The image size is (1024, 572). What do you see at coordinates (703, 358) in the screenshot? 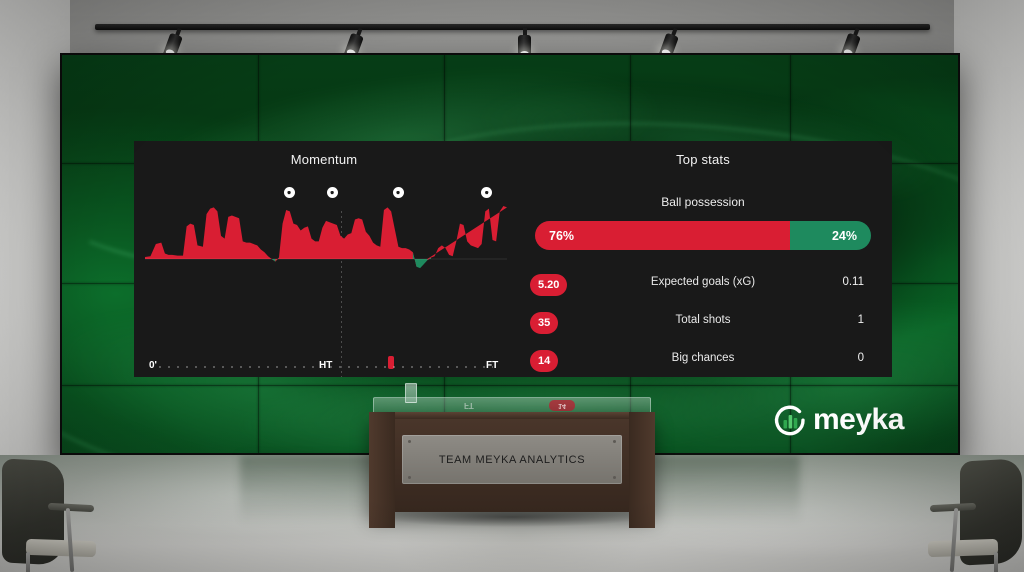
I see `stat-label: Big chances` at bounding box center [703, 358].